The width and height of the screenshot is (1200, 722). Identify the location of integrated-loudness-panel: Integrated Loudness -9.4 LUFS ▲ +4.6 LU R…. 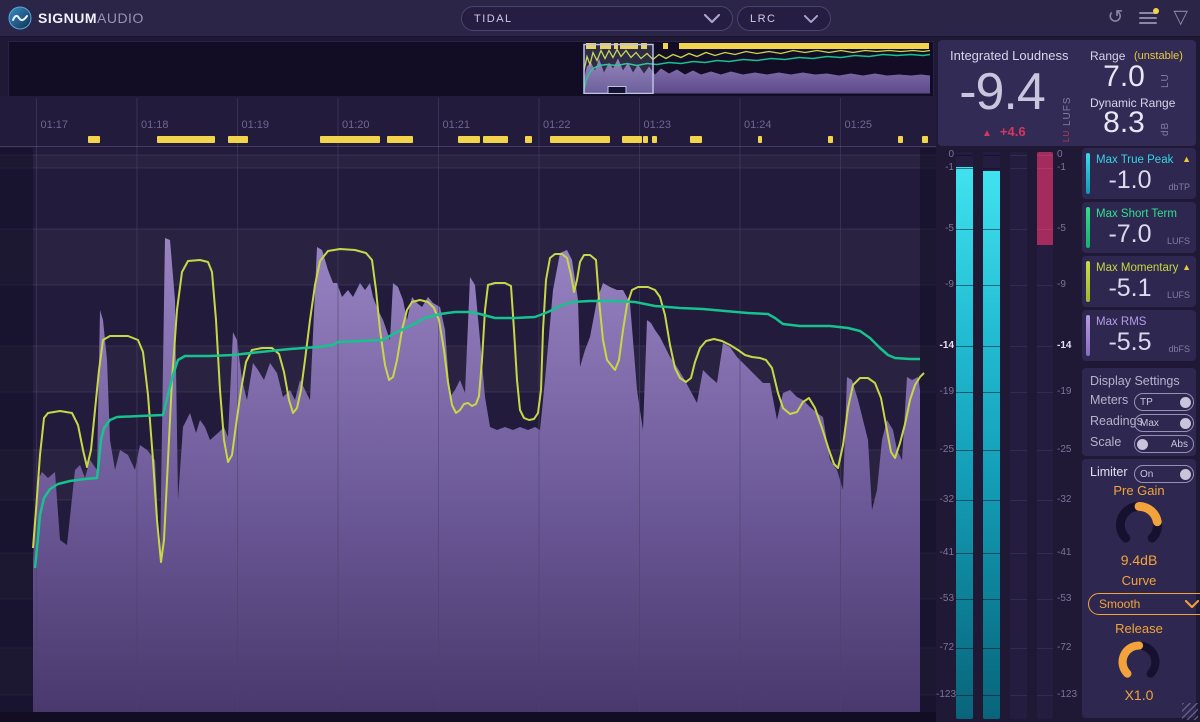
(1067, 93).